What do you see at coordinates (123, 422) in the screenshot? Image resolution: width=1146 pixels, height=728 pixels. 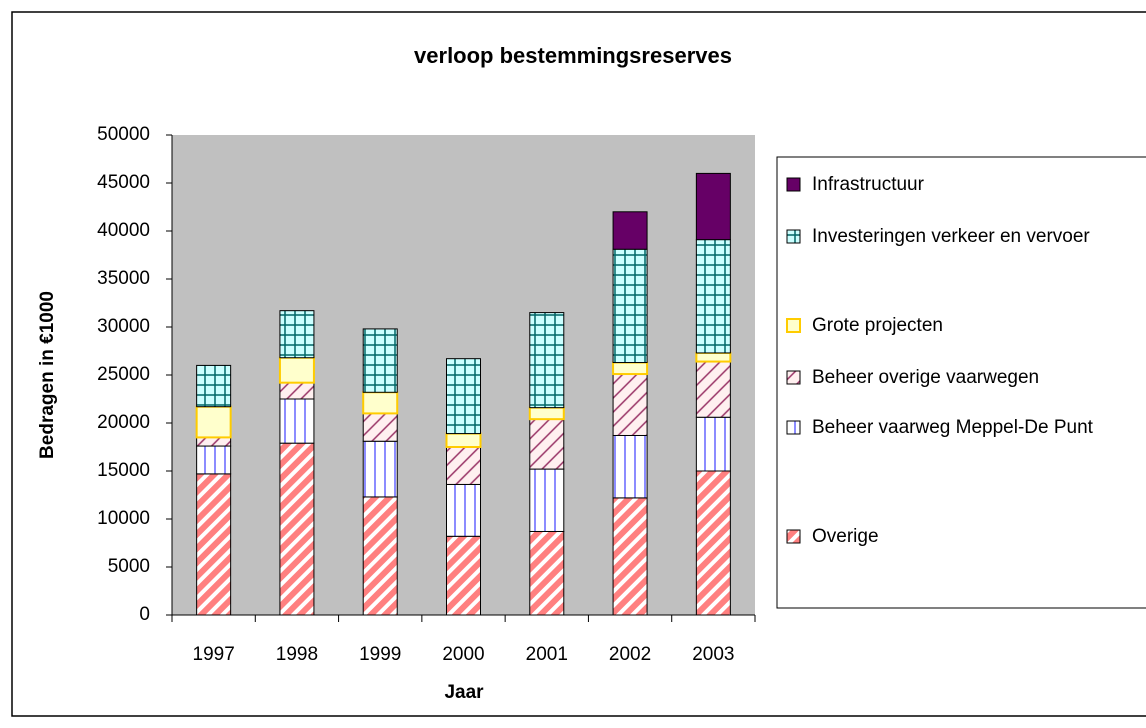 I see `y-tick-label: 20000` at bounding box center [123, 422].